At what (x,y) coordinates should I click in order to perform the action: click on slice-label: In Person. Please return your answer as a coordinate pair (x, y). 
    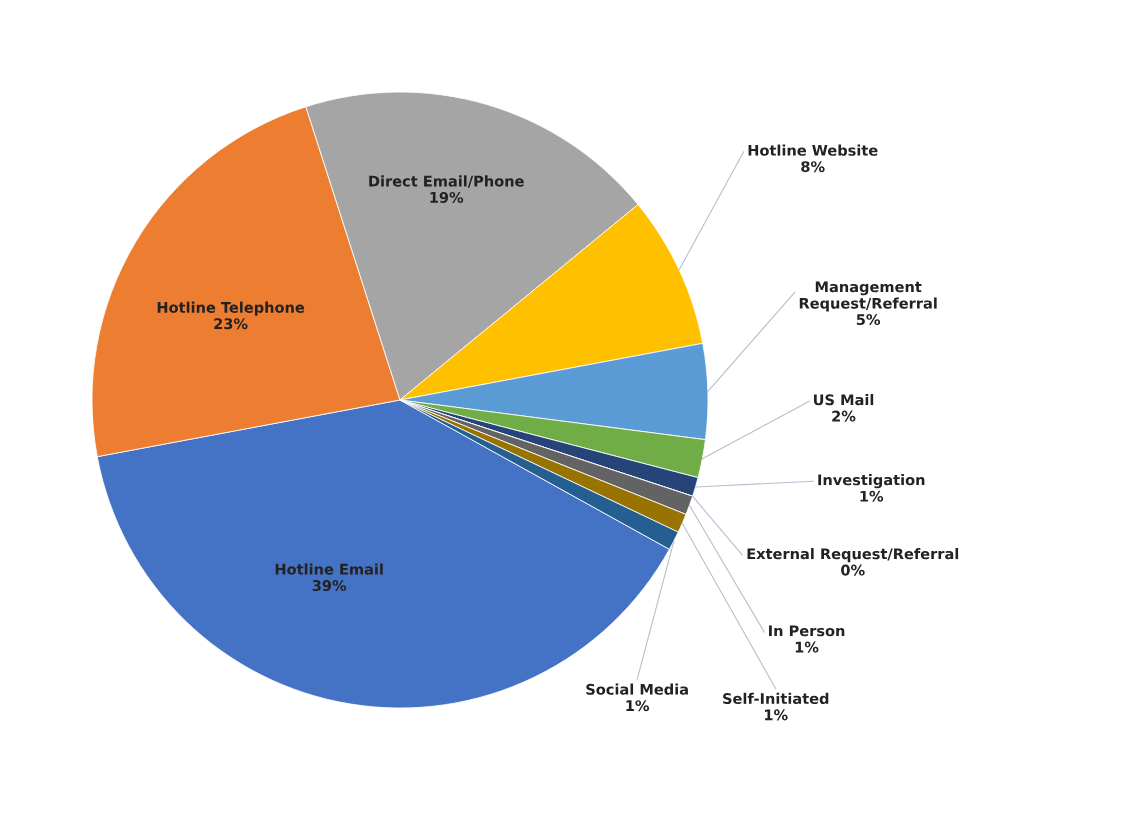
    Looking at the image, I should click on (807, 631).